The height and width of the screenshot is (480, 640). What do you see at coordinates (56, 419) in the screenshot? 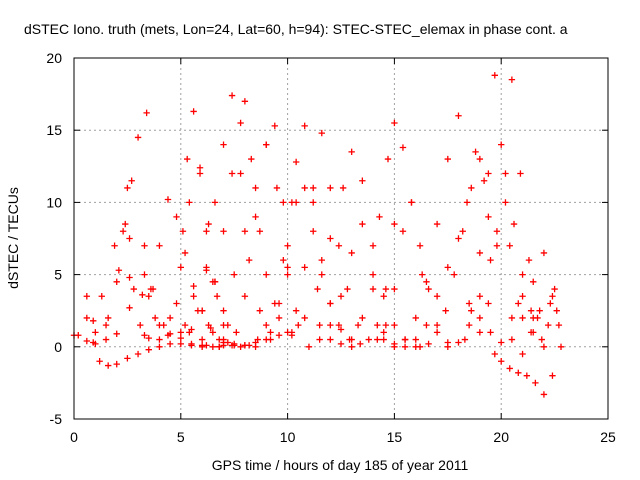
I see `y-tick-label: -5` at bounding box center [56, 419].